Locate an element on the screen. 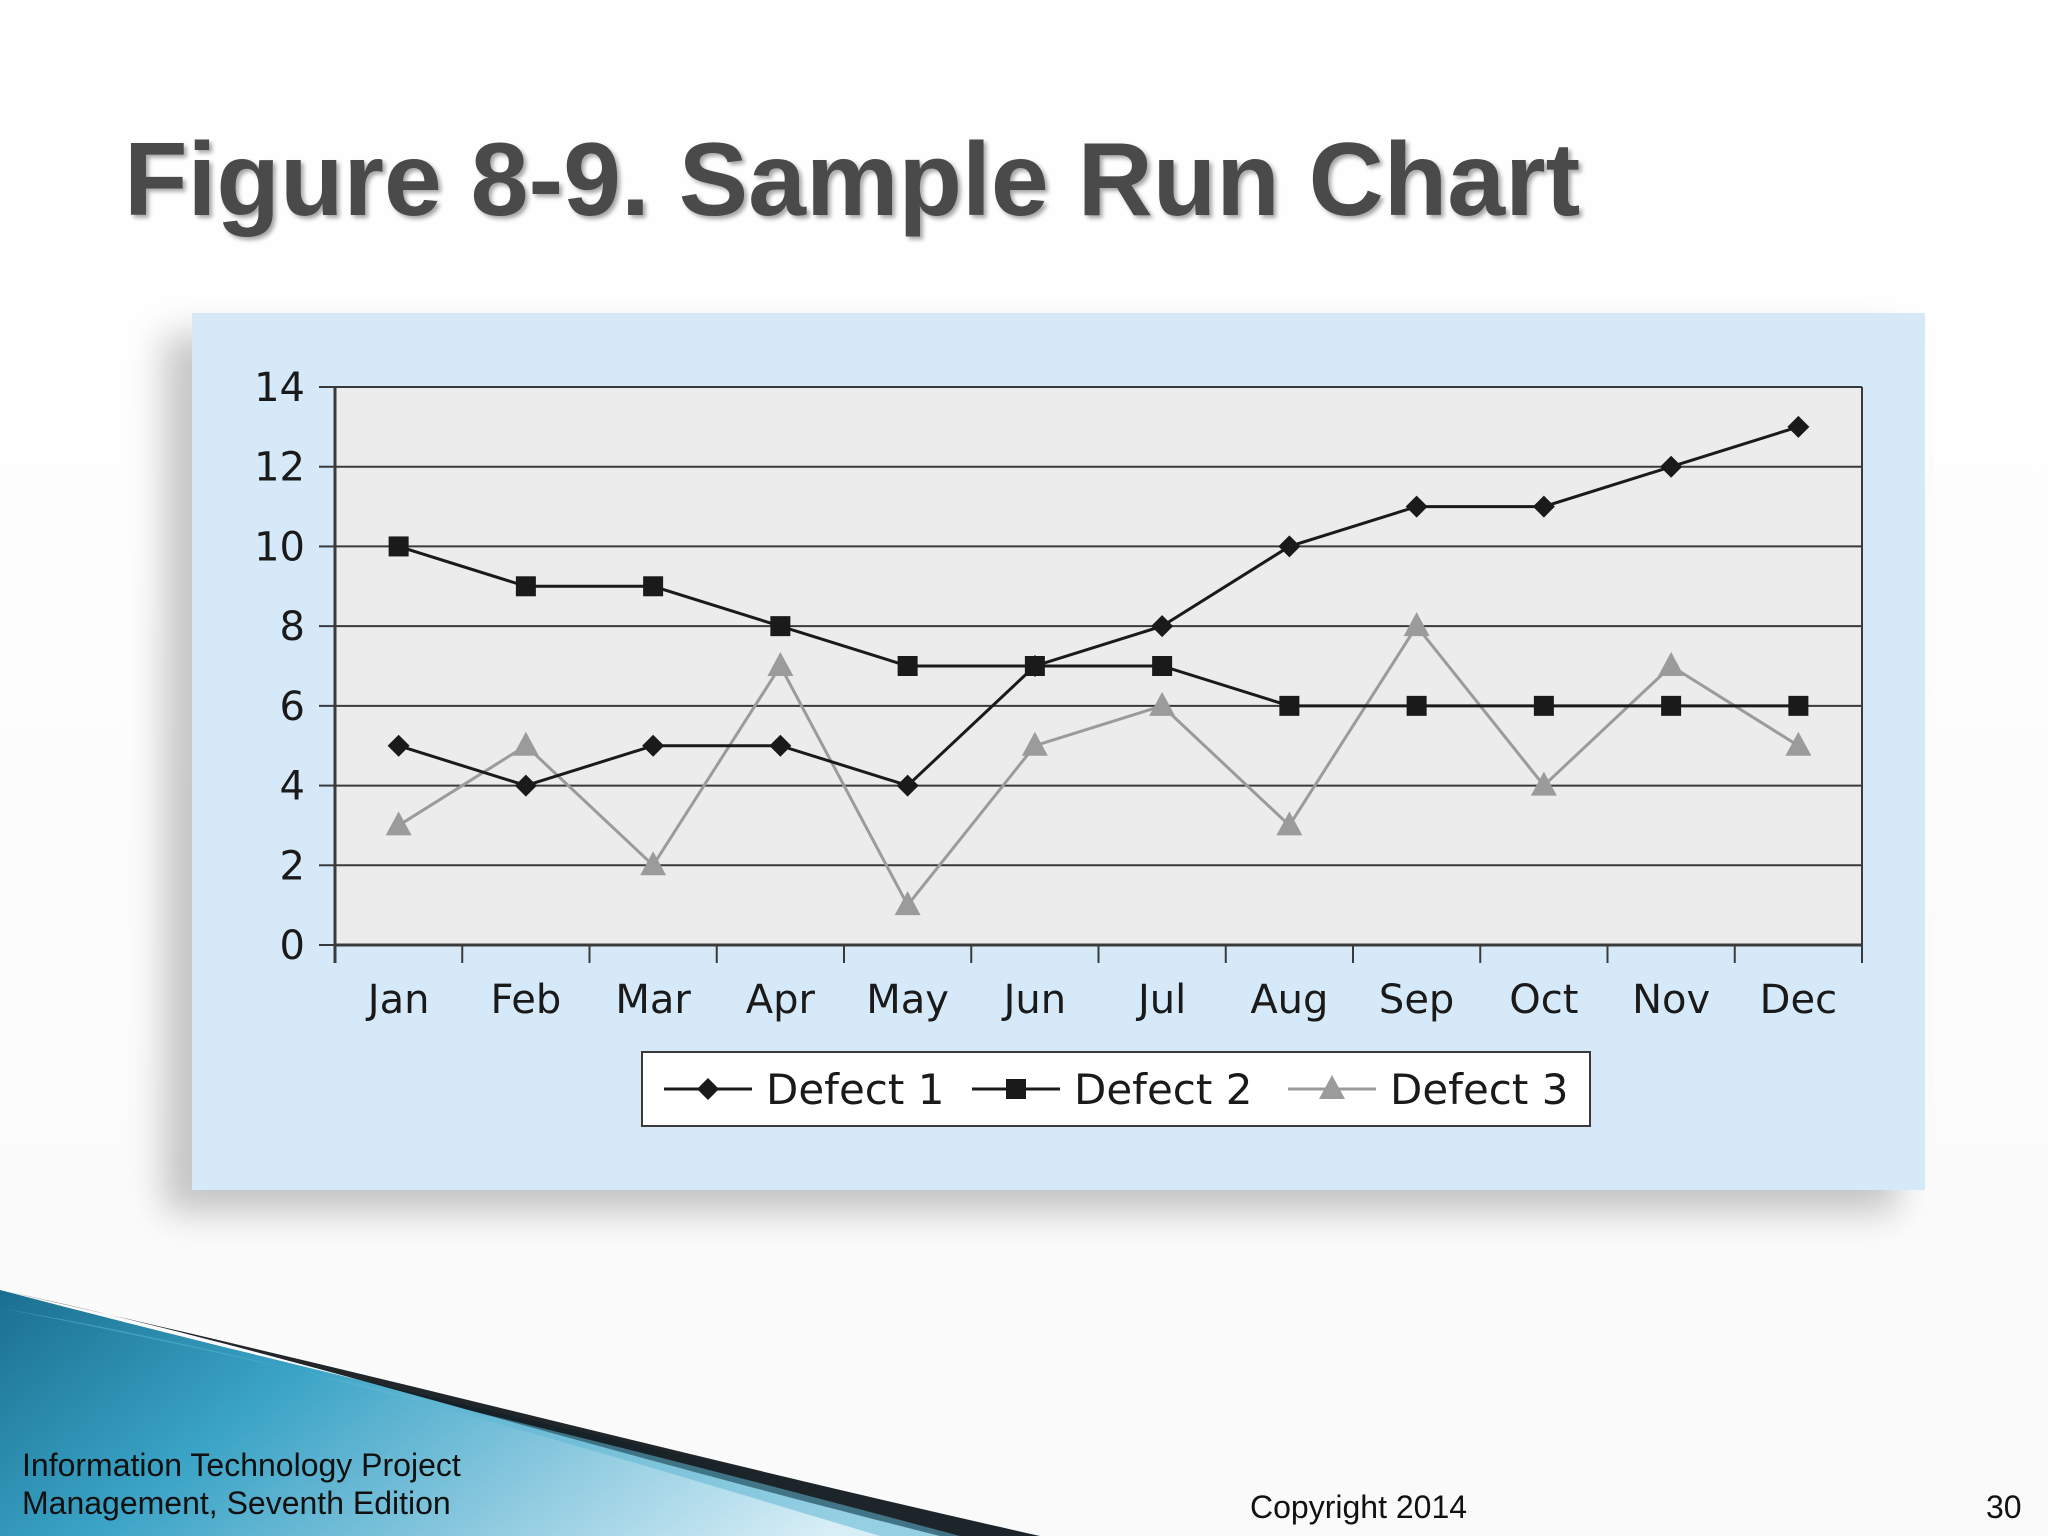  series-1-point-jun is located at coordinates (1034, 666).